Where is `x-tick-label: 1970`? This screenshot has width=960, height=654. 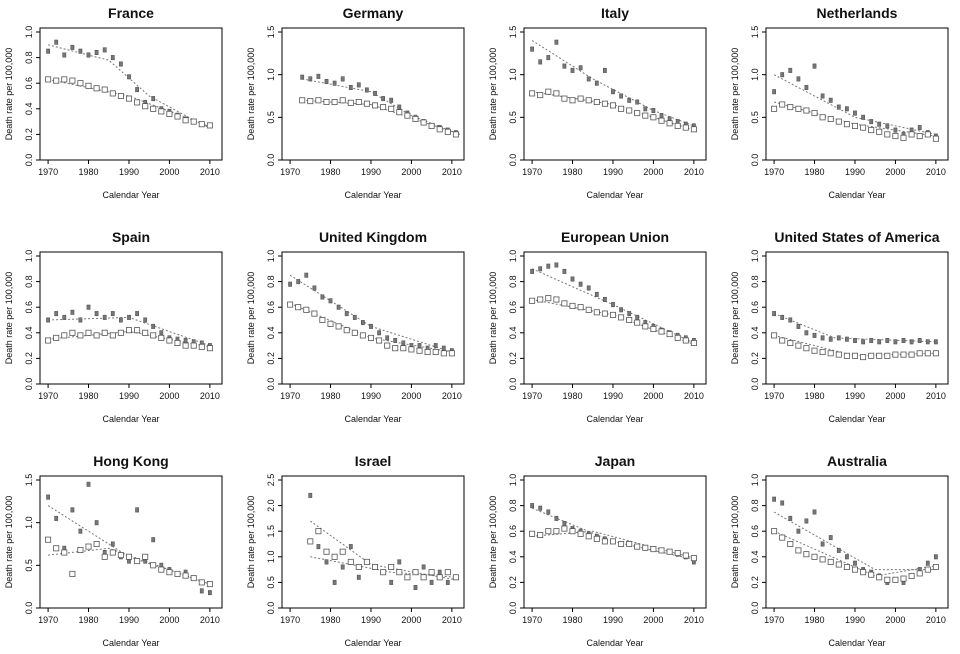
x-tick-label: 1970 is located at coordinates (532, 172).